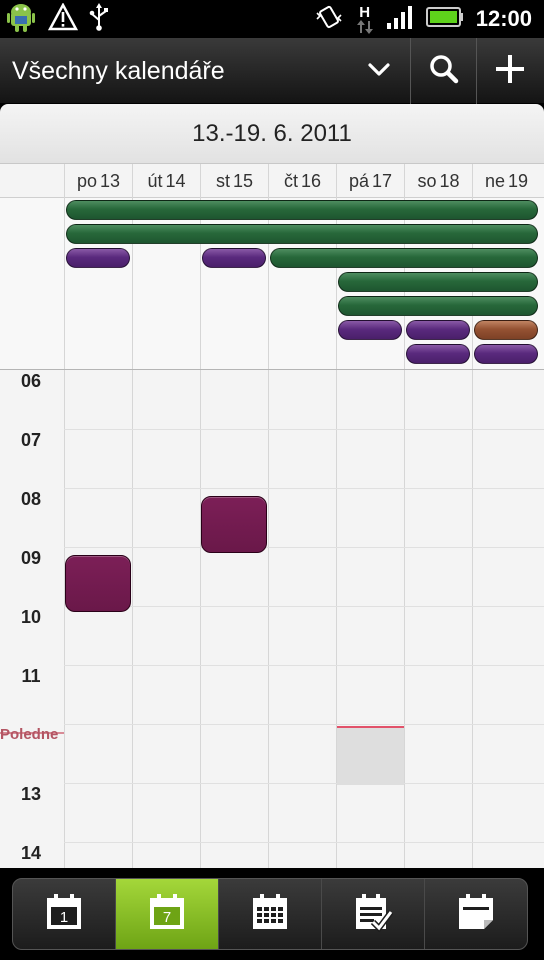 The height and width of the screenshot is (960, 544). I want to click on day-number: 16, so click(311, 180).